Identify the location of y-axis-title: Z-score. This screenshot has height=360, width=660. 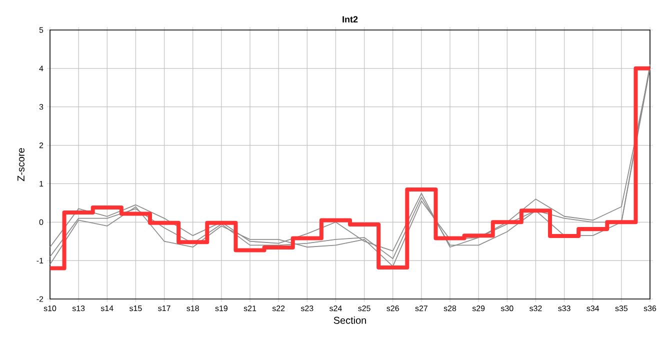
(21, 165).